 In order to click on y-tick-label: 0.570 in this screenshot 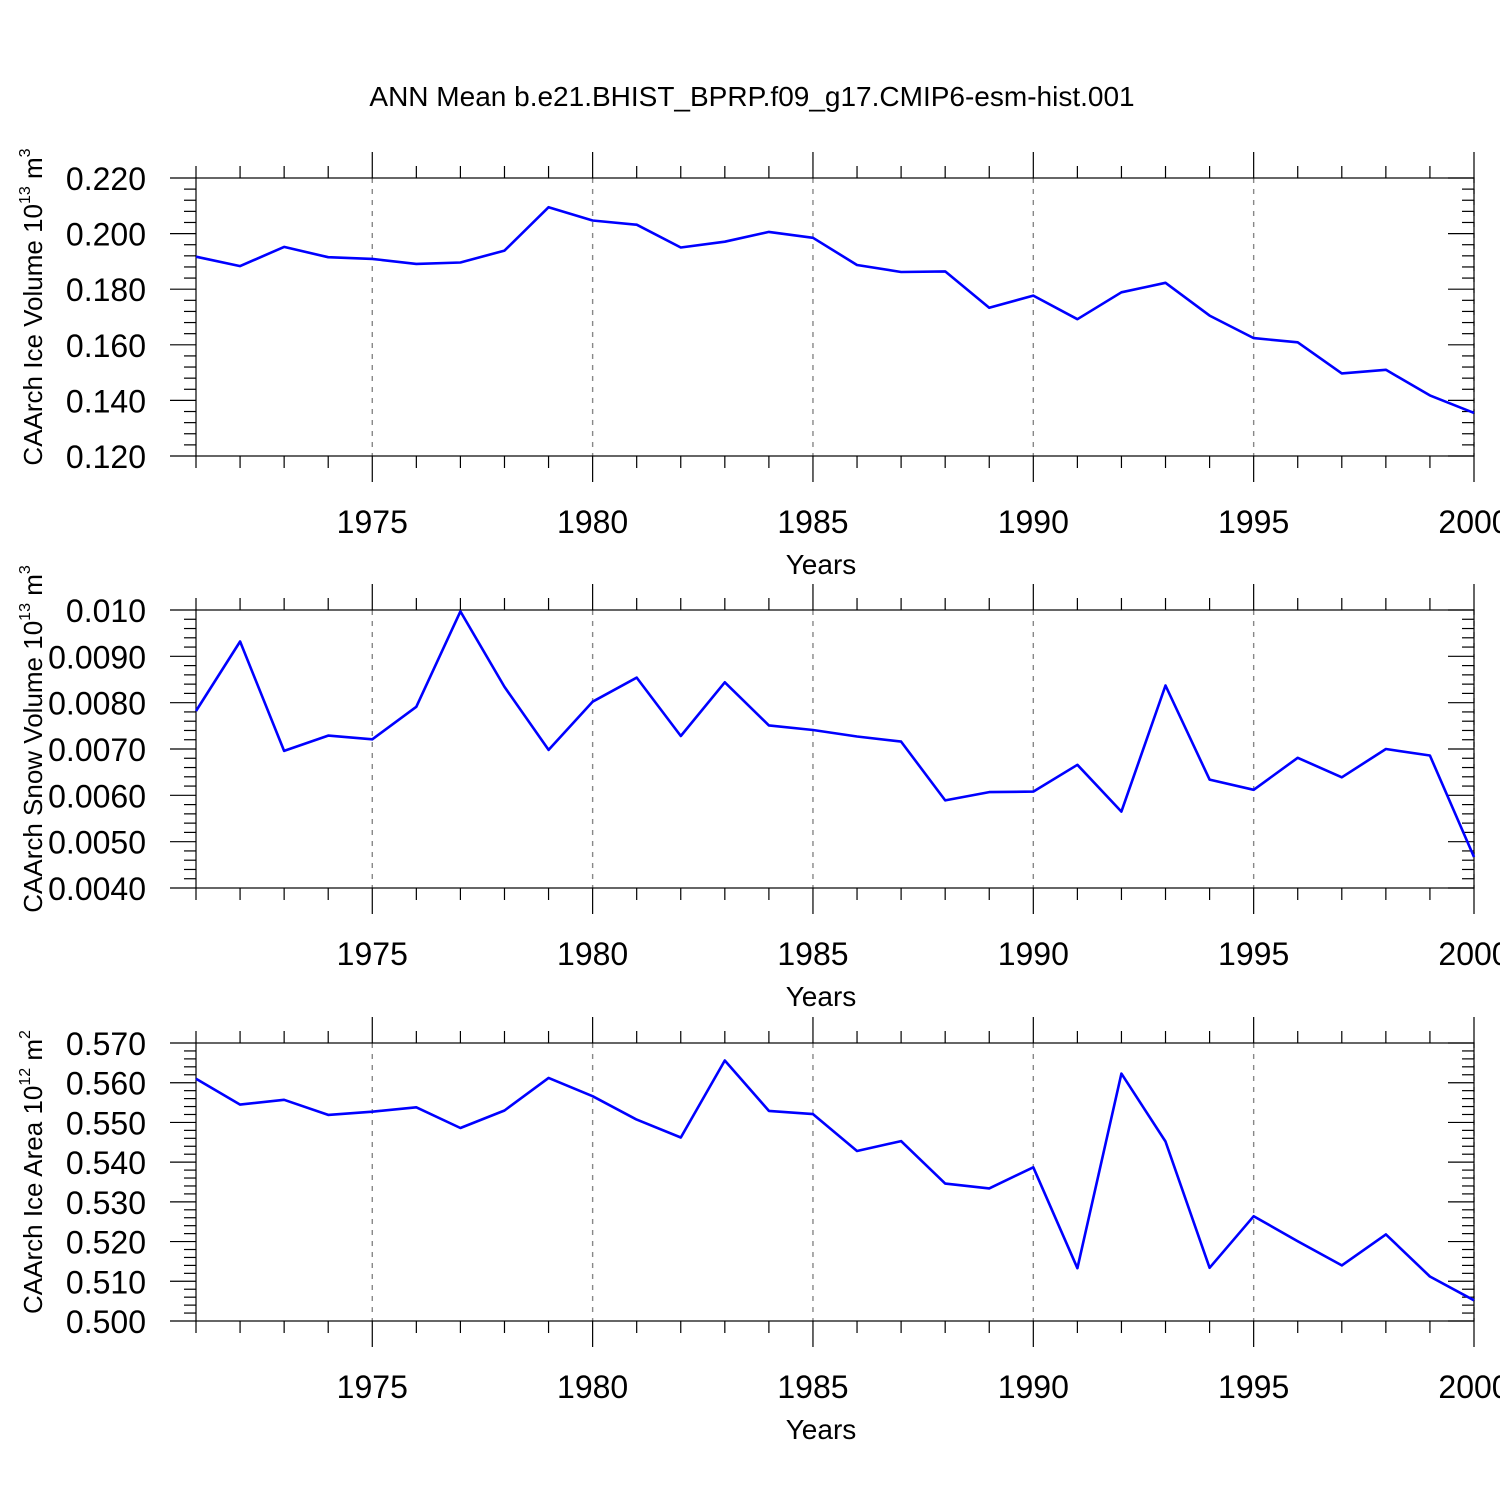, I will do `click(106, 1044)`.